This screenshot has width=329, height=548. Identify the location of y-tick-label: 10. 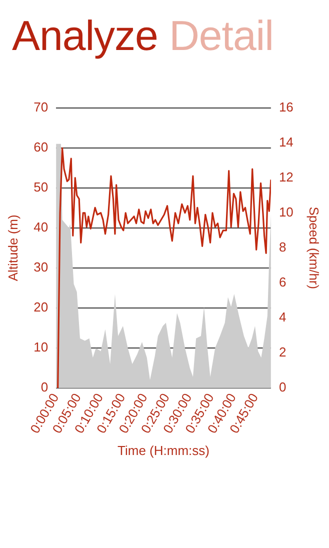
(41, 347).